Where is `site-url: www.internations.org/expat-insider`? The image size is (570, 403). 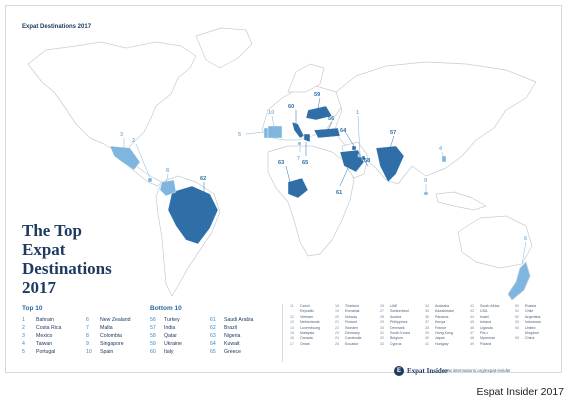
site-url: www.internations.org/expat-insider is located at coordinates (476, 370).